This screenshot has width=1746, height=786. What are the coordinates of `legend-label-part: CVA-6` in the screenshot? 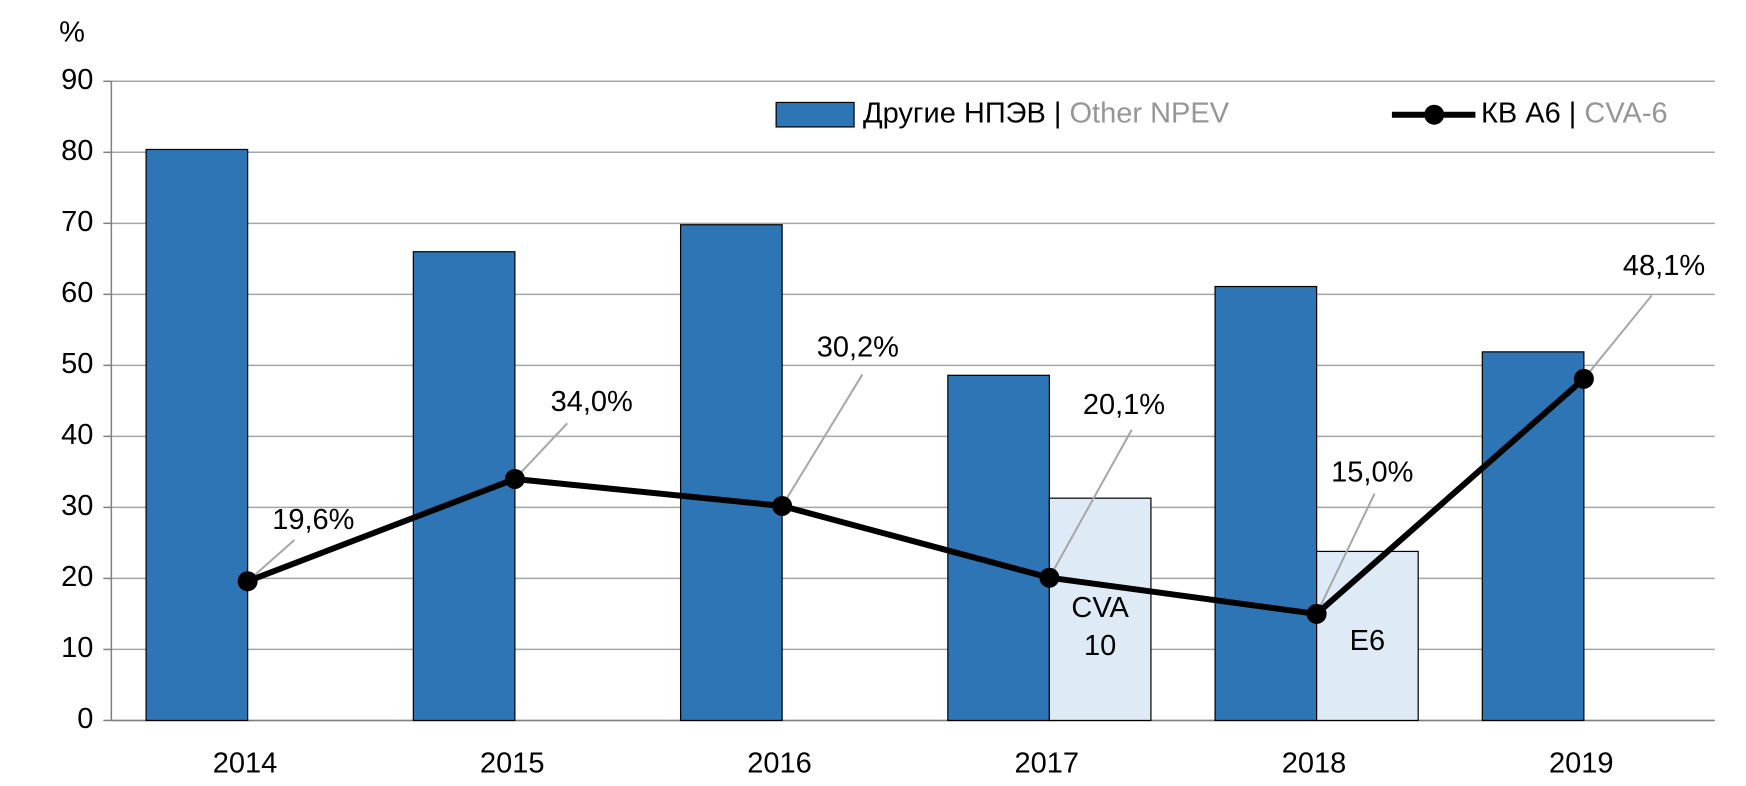 It's located at (1621, 113).